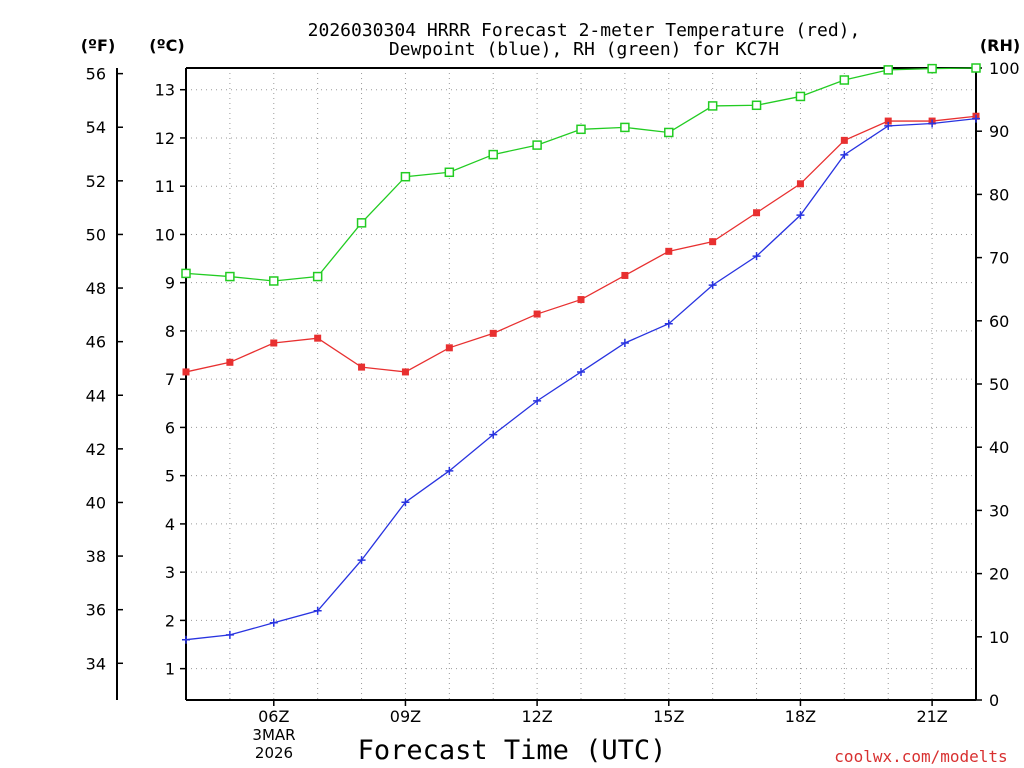 This screenshot has height=768, width=1024. What do you see at coordinates (999, 194) in the screenshot?
I see `rh-tick-label: 80` at bounding box center [999, 194].